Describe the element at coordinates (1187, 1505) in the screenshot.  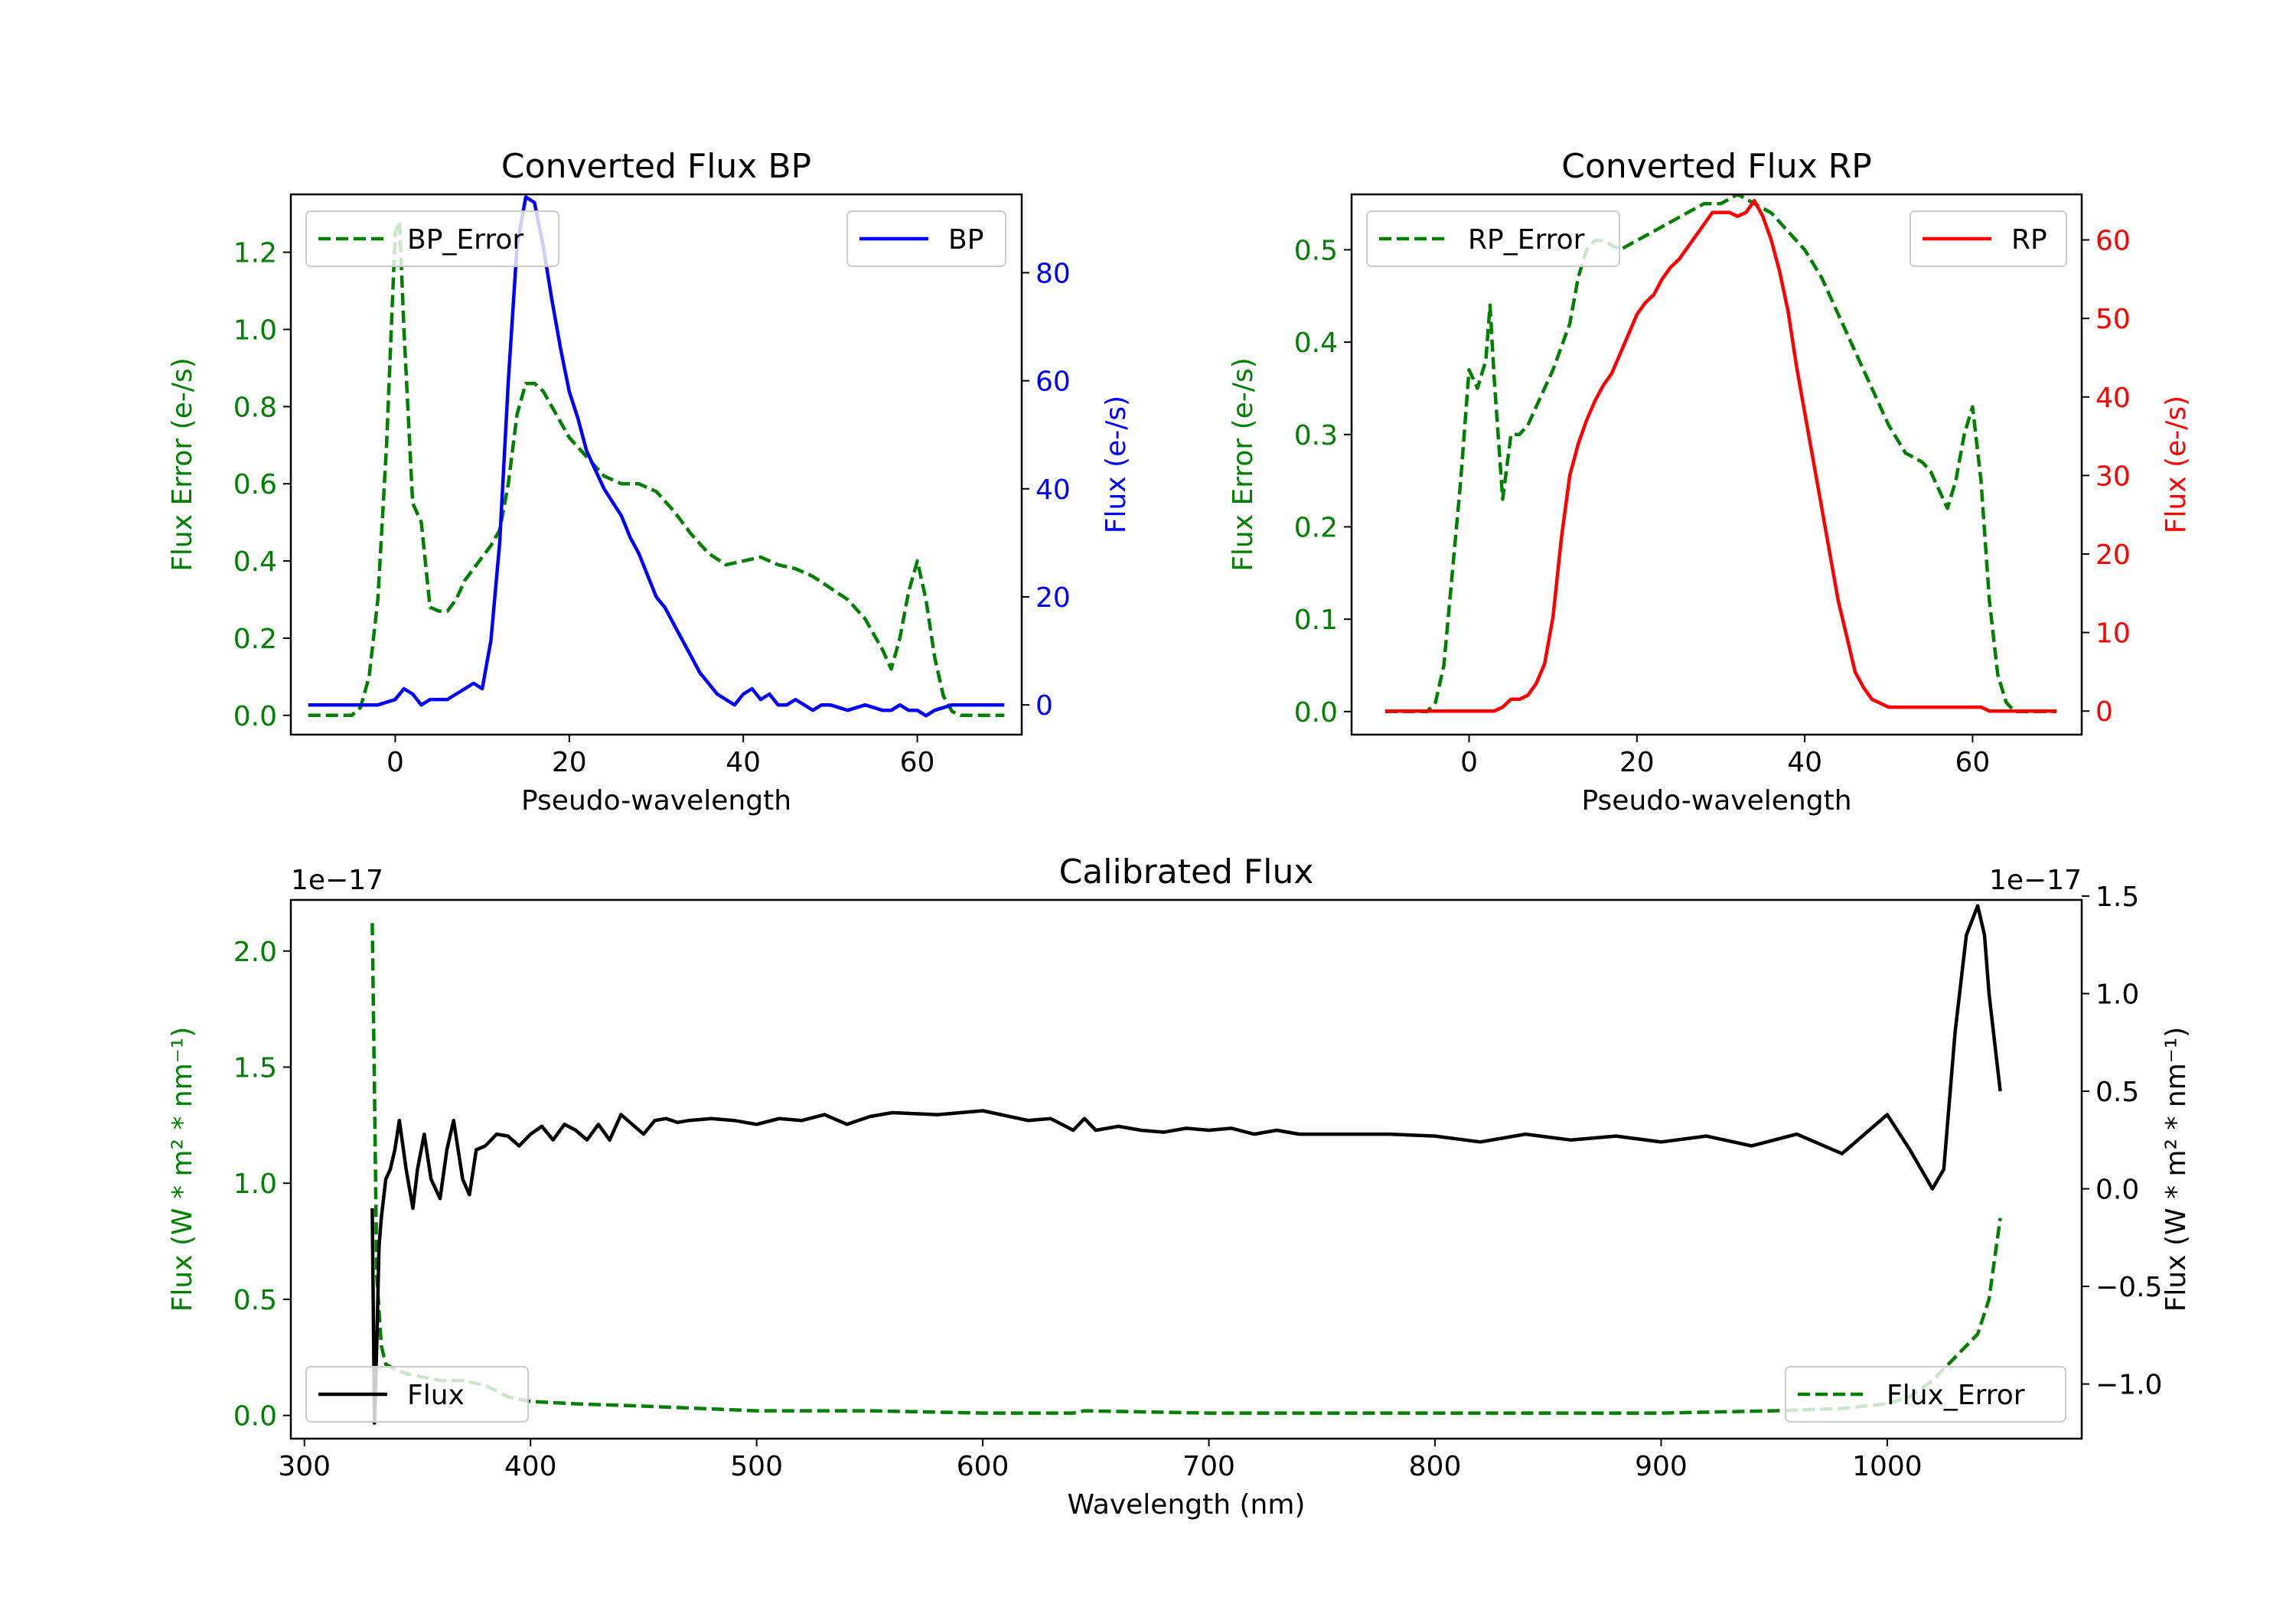
I see `x-axis-label: Wavelength (nm)` at that location.